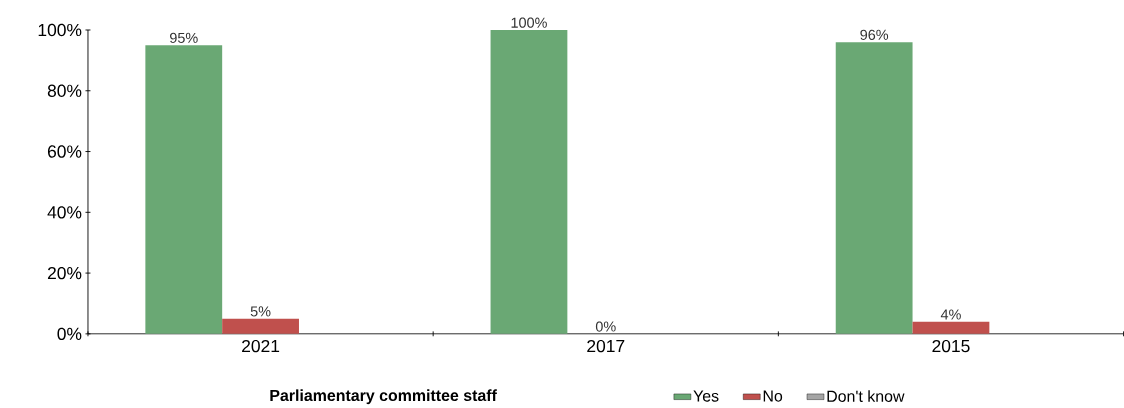 The height and width of the screenshot is (408, 1124). Describe the element at coordinates (605, 326) in the screenshot. I see `data-label: 0%` at that location.